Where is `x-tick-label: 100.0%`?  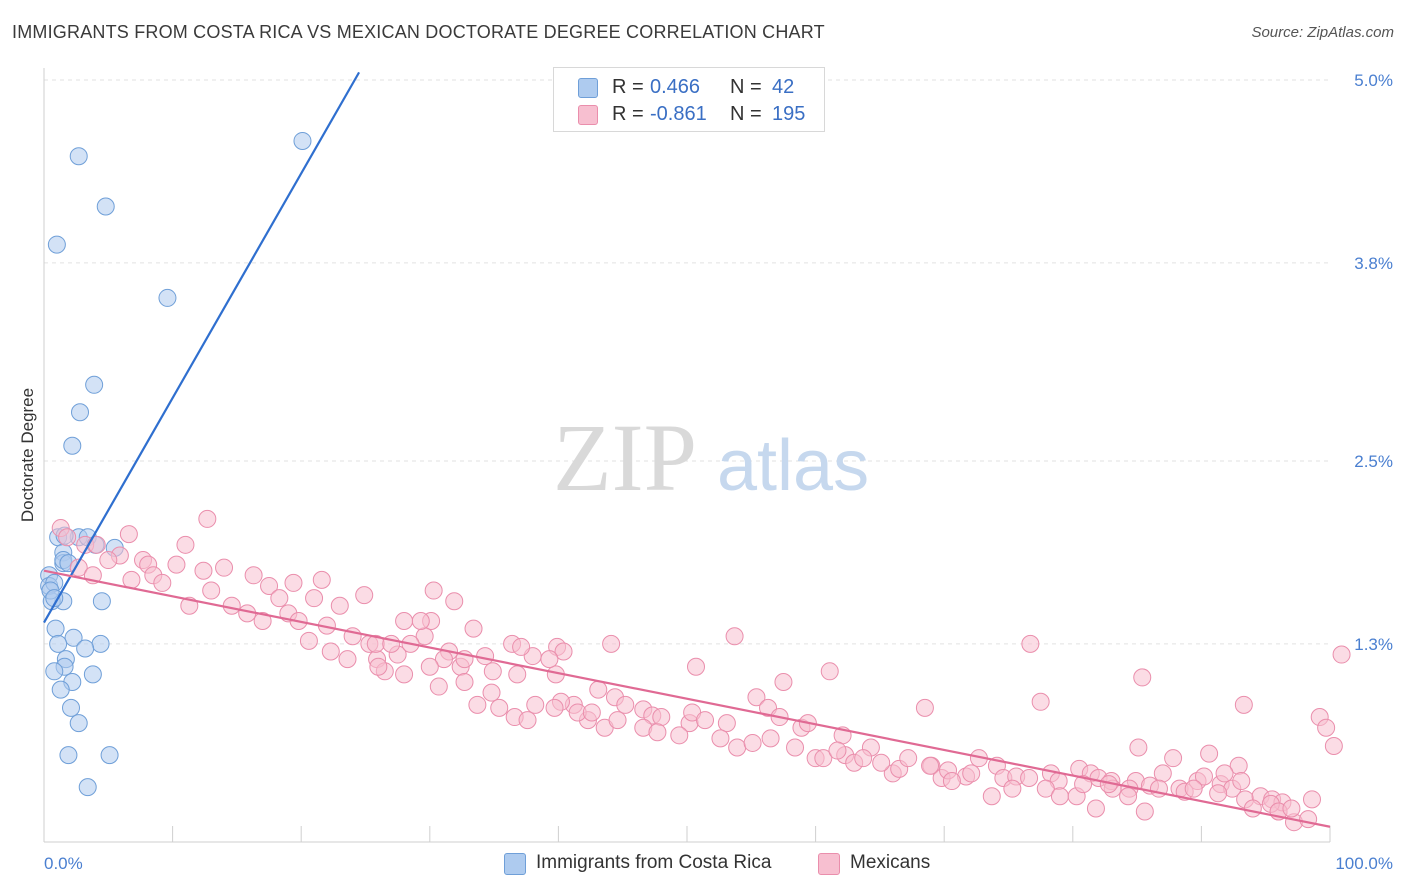 x-tick-label: 100.0% is located at coordinates (1364, 863).